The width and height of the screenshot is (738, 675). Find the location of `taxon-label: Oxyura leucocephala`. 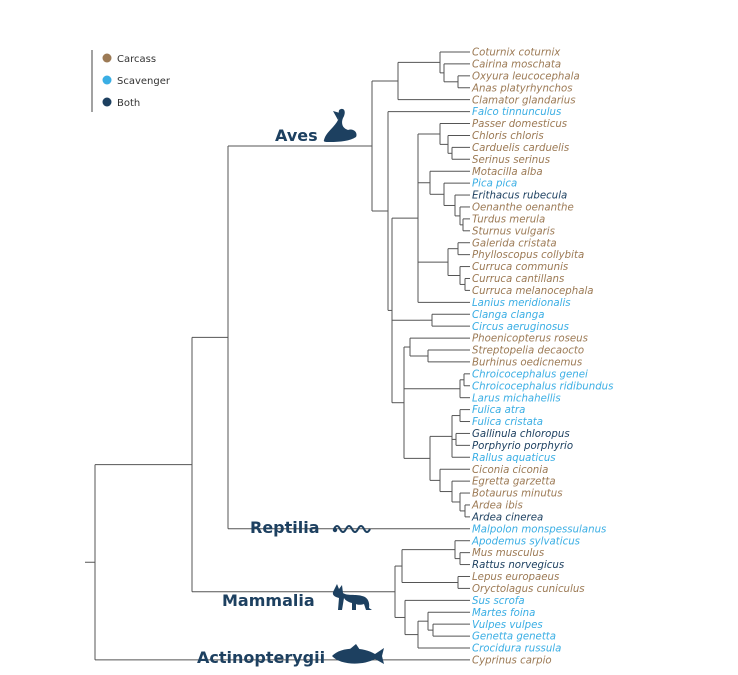

taxon-label: Oxyura leucocephala is located at coordinates (526, 76).